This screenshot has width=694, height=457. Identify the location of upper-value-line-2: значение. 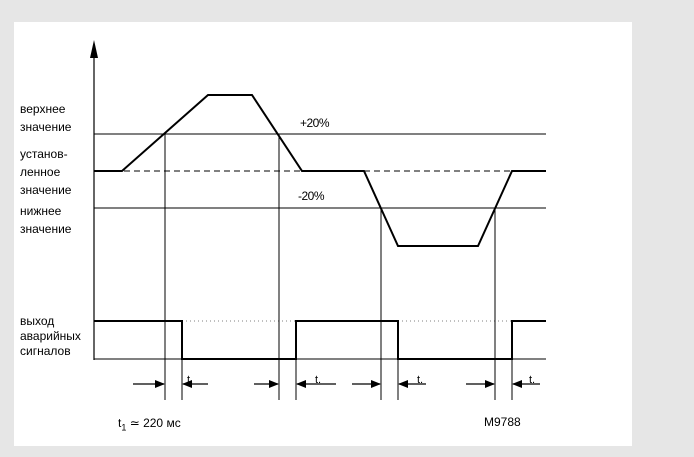
(46, 127).